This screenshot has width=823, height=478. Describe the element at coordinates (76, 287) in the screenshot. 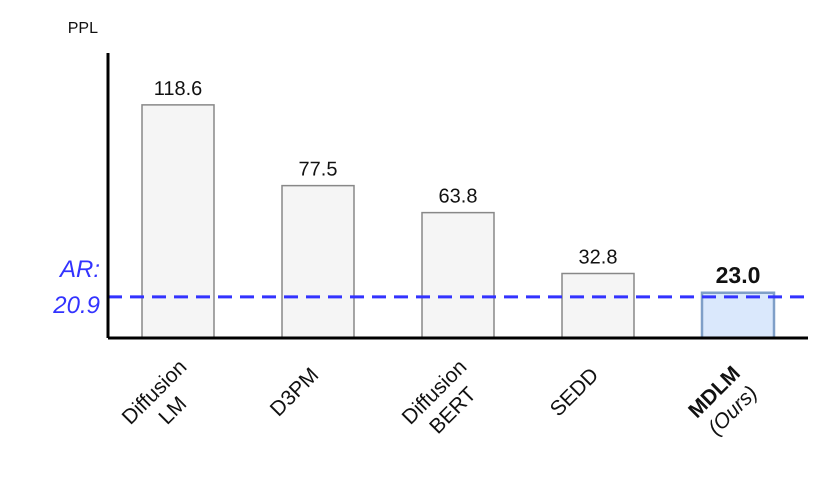

I see `ref-line-label: AR: 20.9` at that location.